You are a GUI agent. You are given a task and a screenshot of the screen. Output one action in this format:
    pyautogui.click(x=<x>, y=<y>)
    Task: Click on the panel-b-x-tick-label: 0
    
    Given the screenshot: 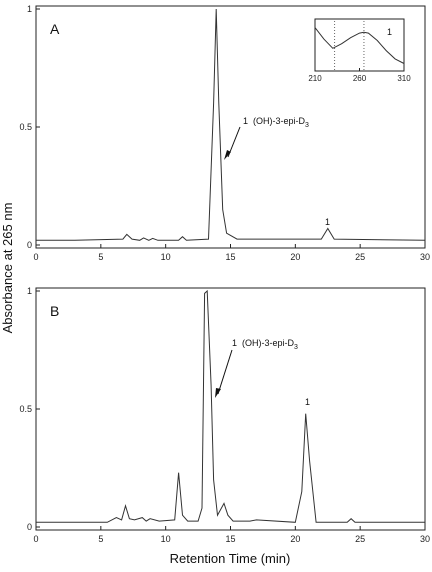 What is the action you would take?
    pyautogui.click(x=35, y=539)
    